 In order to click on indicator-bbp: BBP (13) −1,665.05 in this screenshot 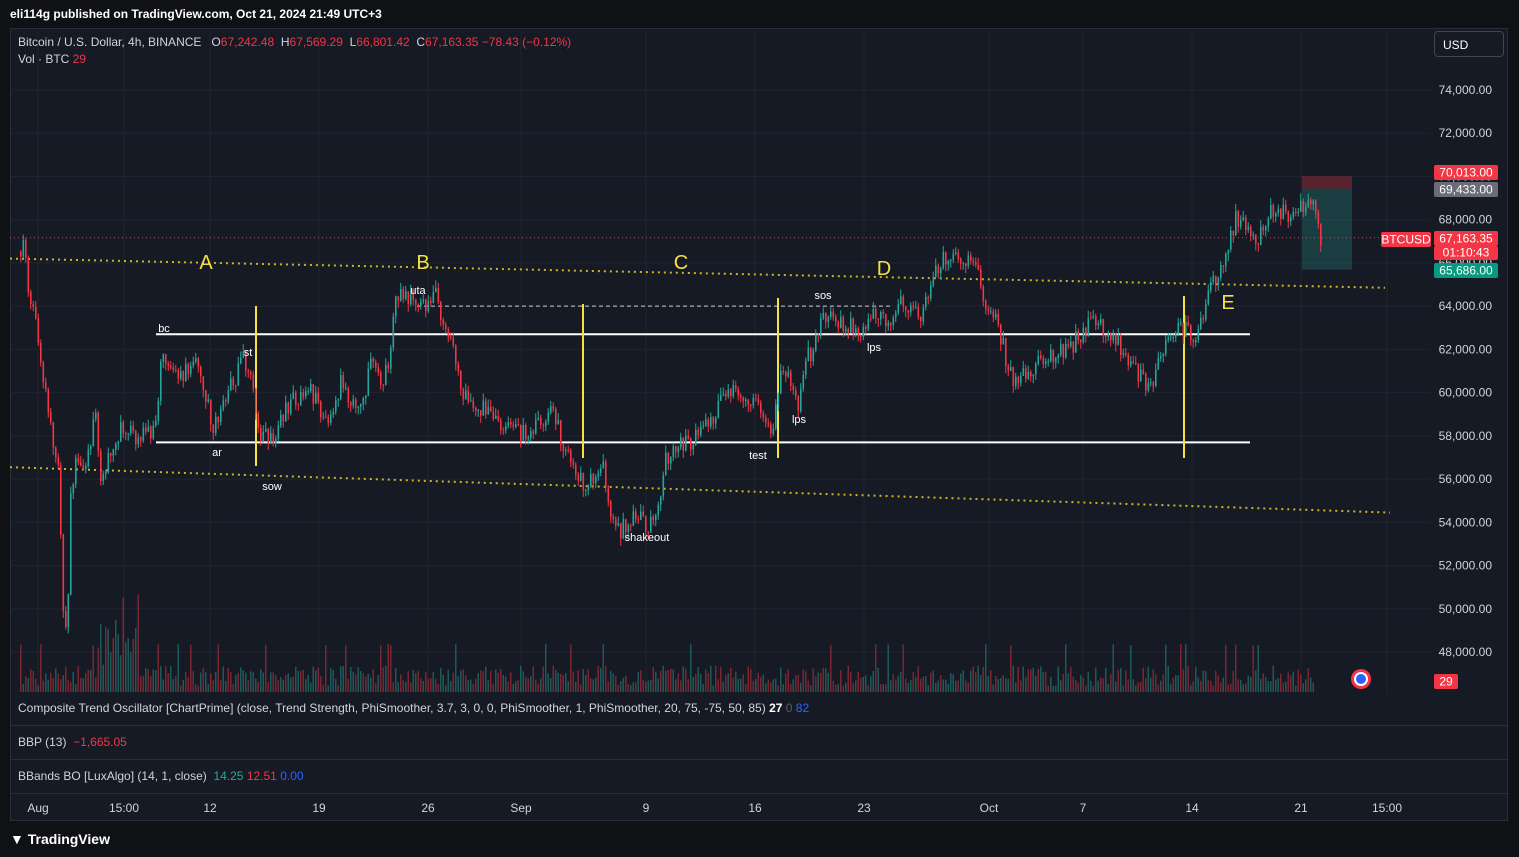, I will do `click(72, 742)`.